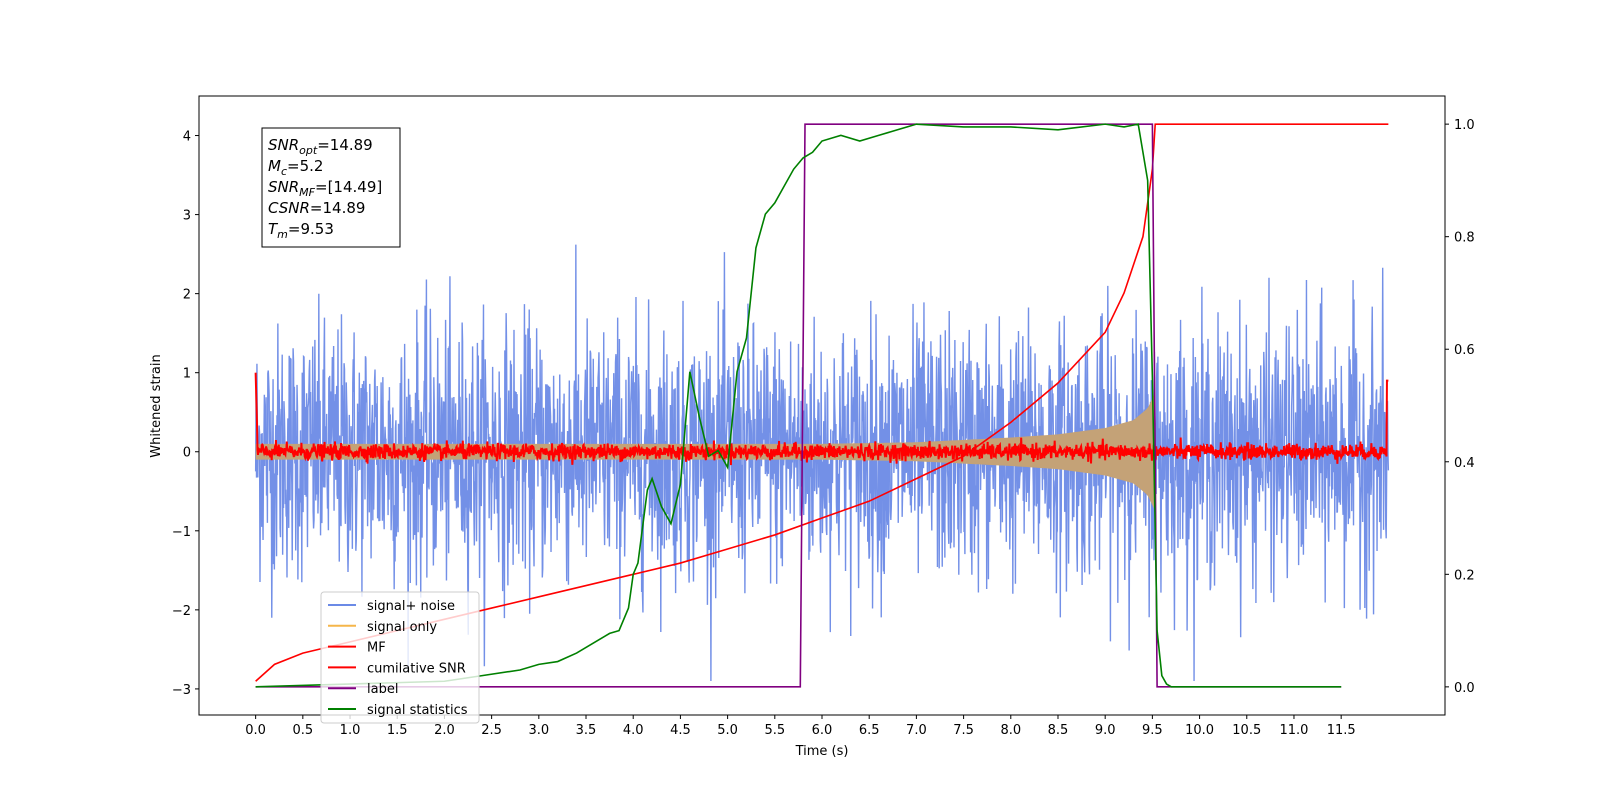 The height and width of the screenshot is (800, 1600). I want to click on info-line: CSNR=14.89, so click(316, 208).